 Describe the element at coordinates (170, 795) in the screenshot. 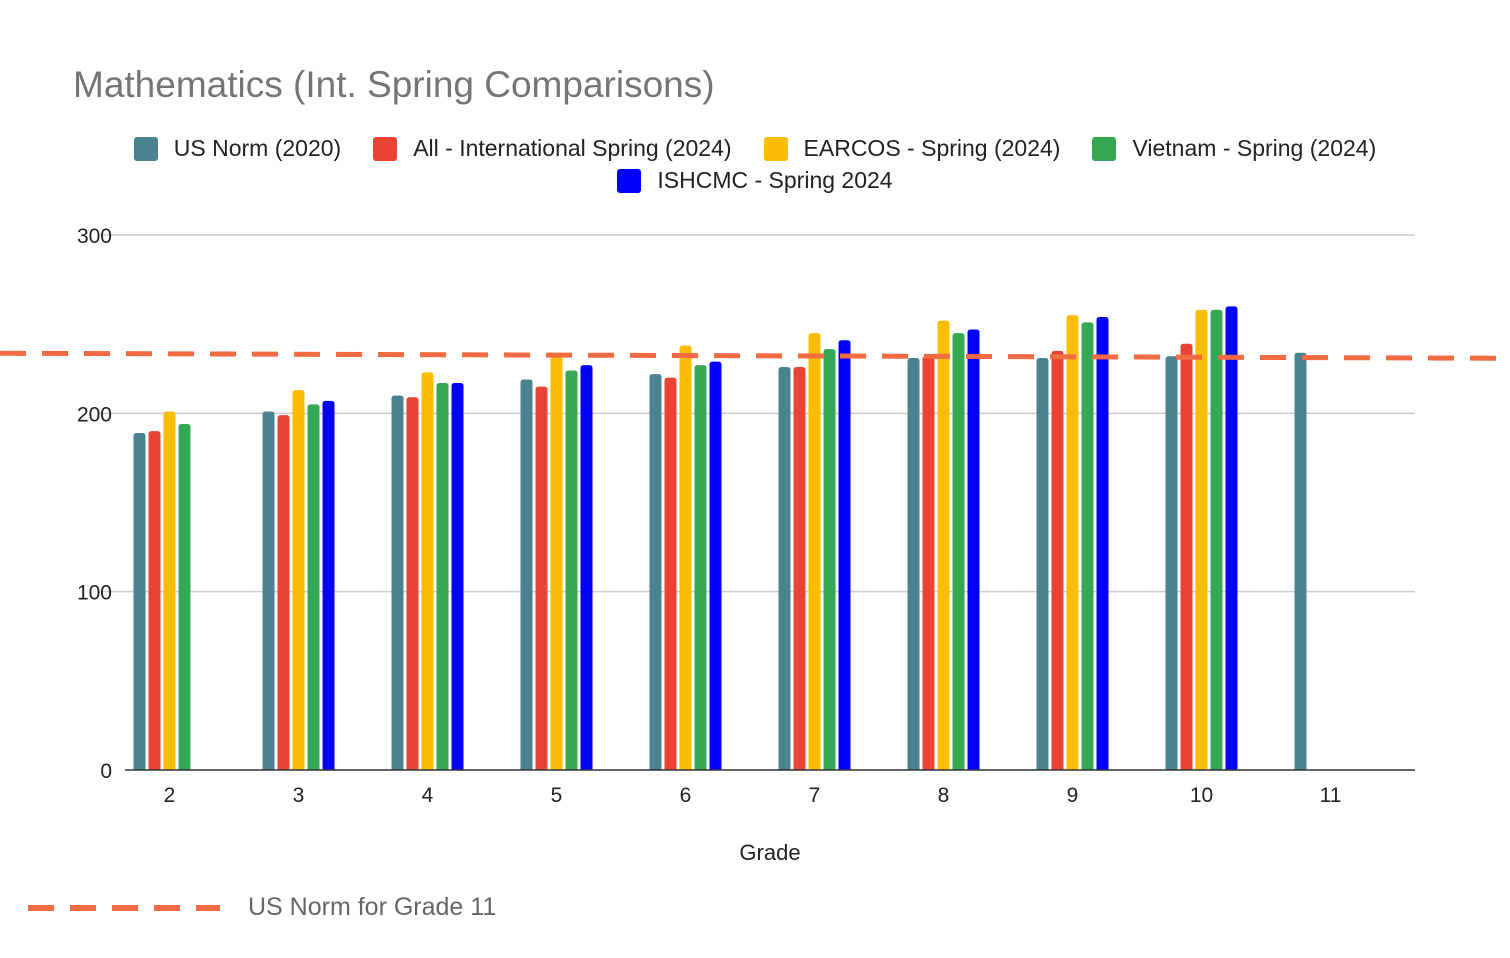

I see `x-tick-label: 2` at that location.